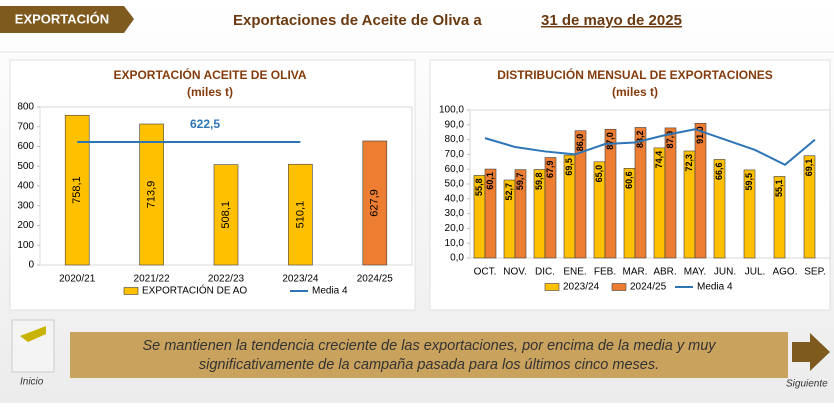 Image resolution: width=834 pixels, height=408 pixels. What do you see at coordinates (479, 187) in the screenshot?
I see `bar-value-label: 55,8` at bounding box center [479, 187].